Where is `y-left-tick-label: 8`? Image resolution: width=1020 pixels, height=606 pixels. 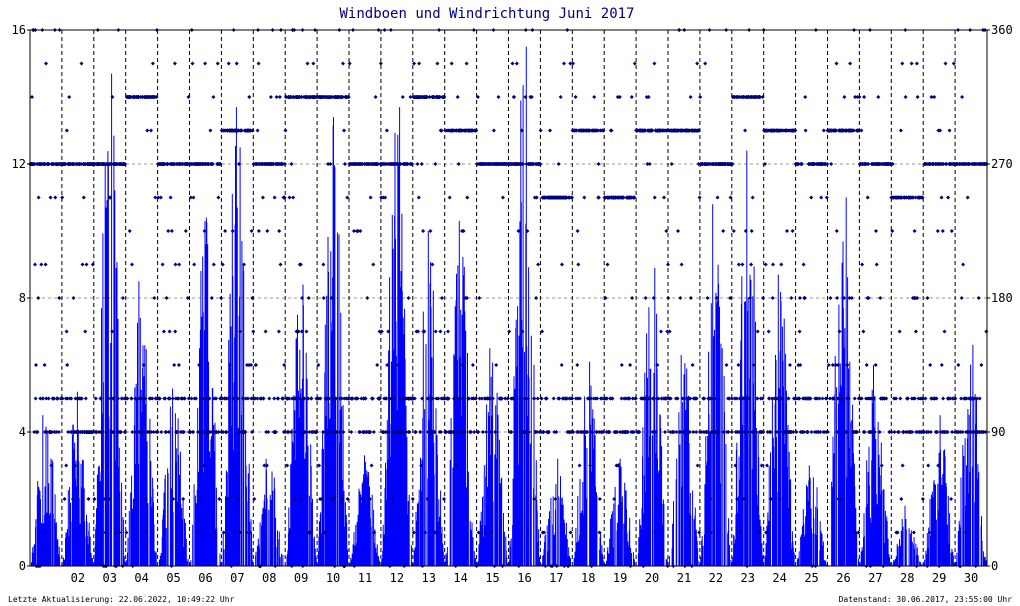
y-left-tick-label: 8 is located at coordinates (22, 298).